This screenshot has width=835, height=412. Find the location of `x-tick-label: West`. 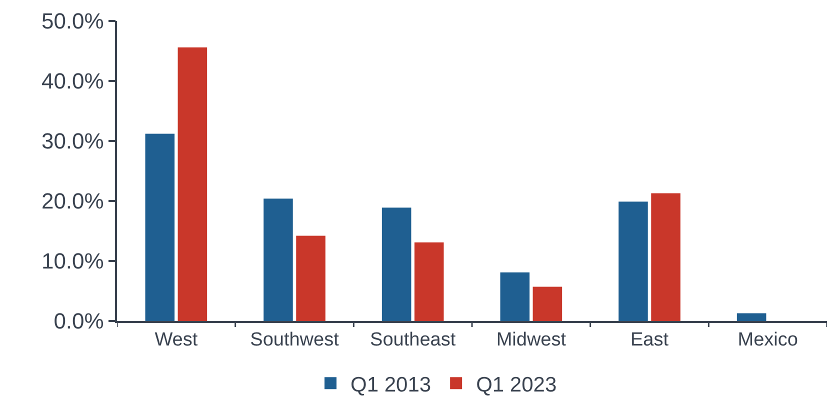

x-tick-label: West is located at coordinates (176, 340).